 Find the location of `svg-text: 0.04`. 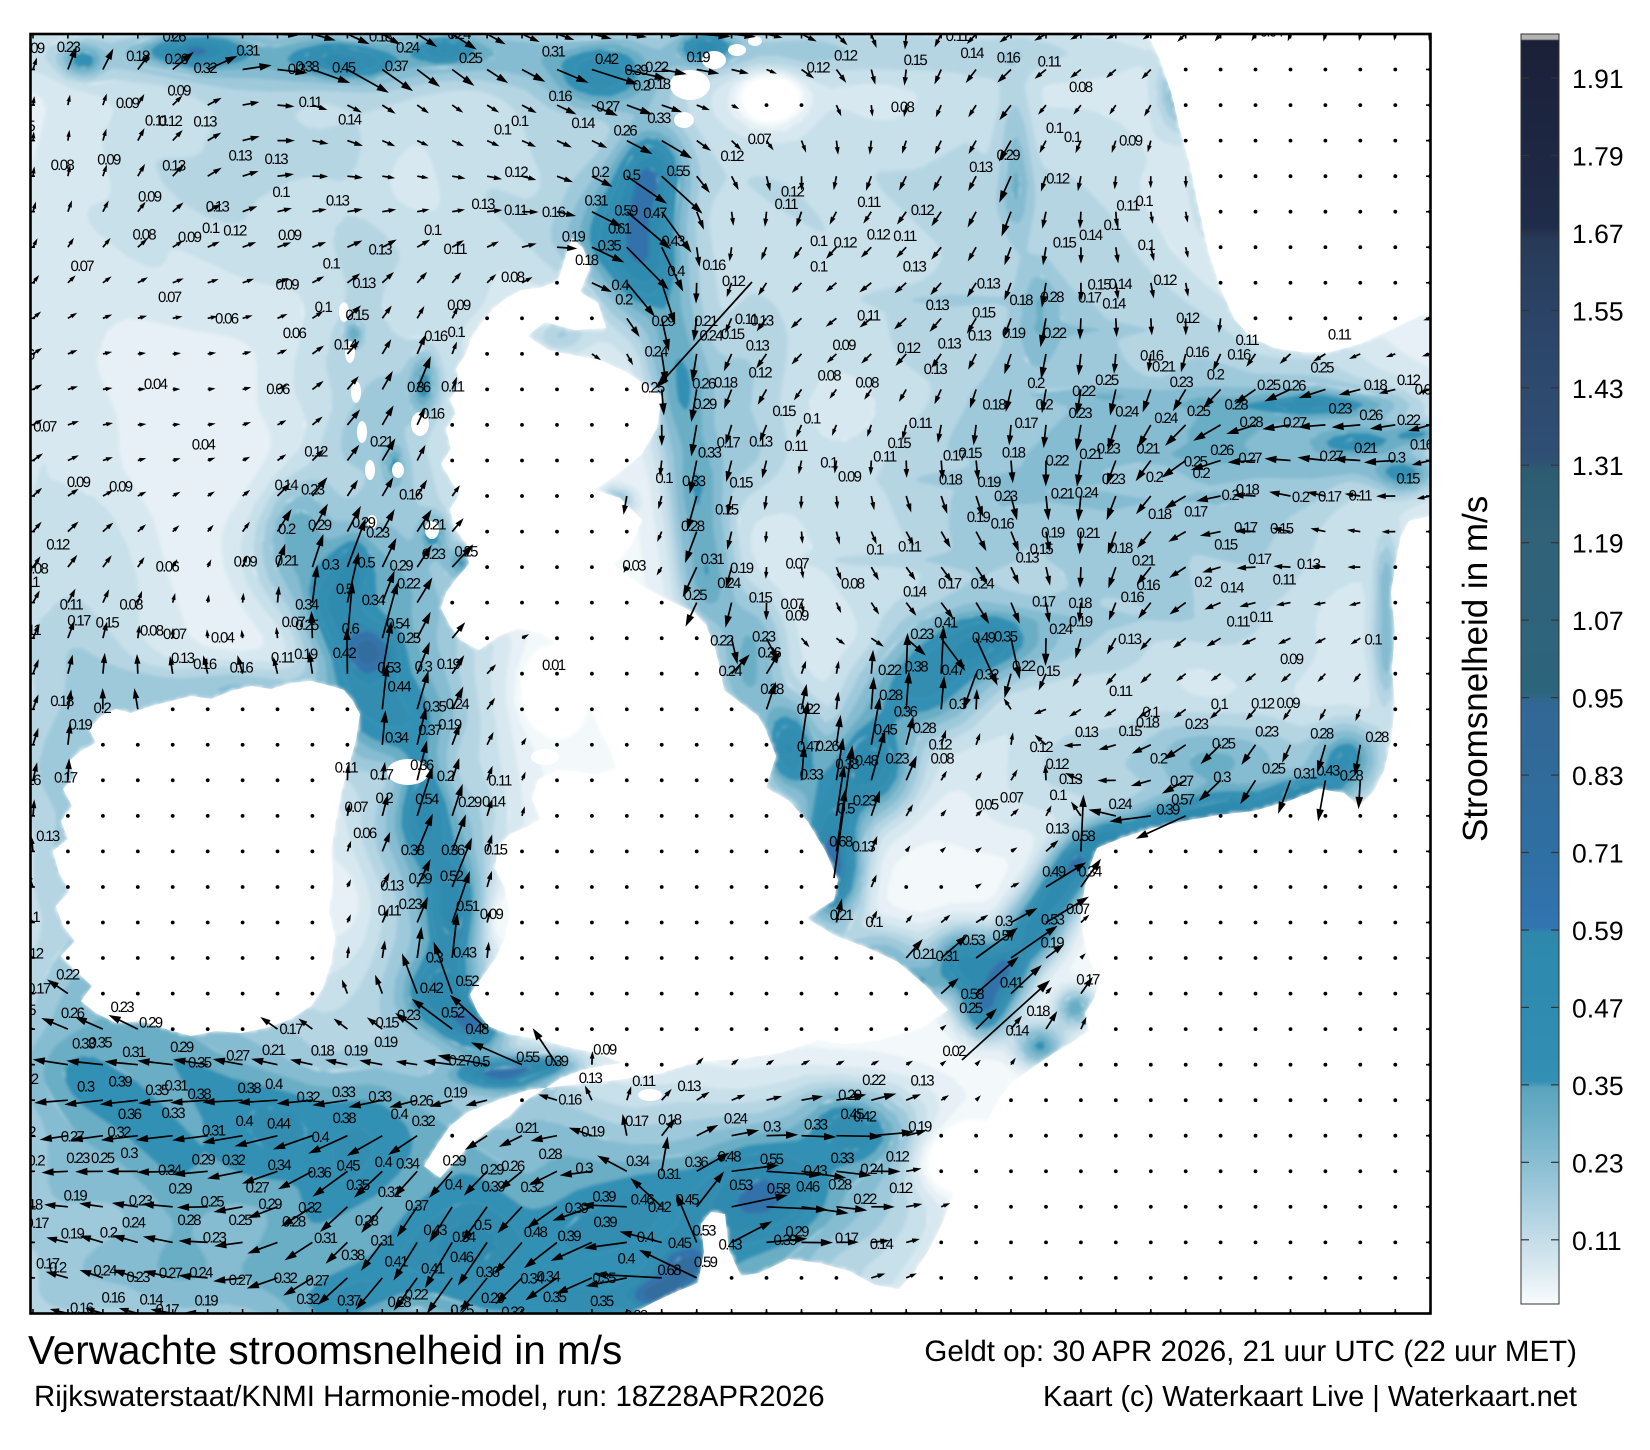

svg-text: 0.04 is located at coordinates (1272, 32).